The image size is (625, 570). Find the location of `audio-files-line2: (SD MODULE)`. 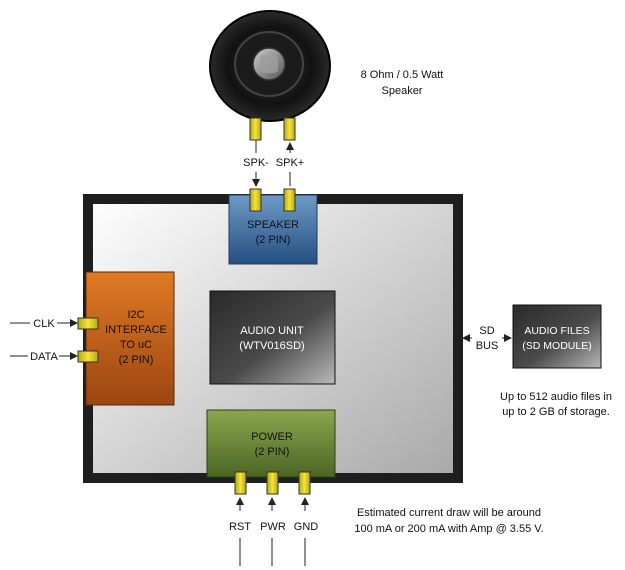

audio-files-line2: (SD MODULE) is located at coordinates (556, 346).